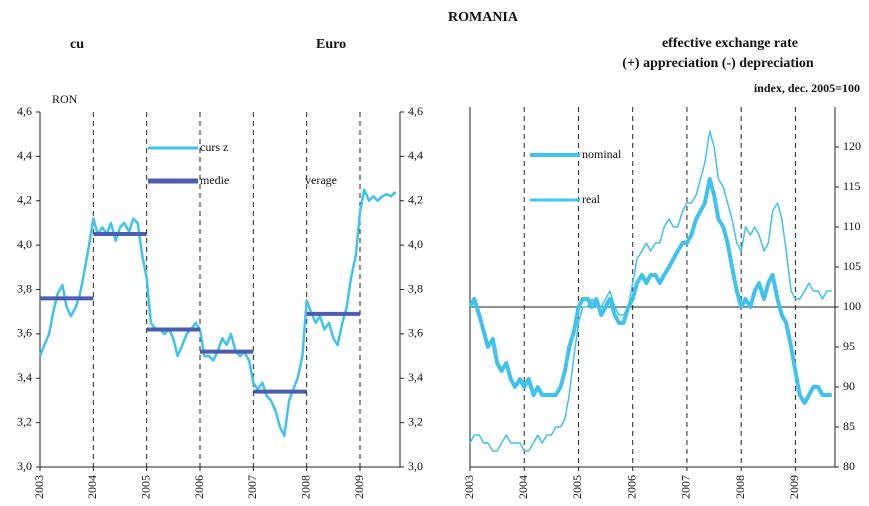 The height and width of the screenshot is (506, 869). What do you see at coordinates (24, 421) in the screenshot?
I see `y-tick-label: 3,2` at bounding box center [24, 421].